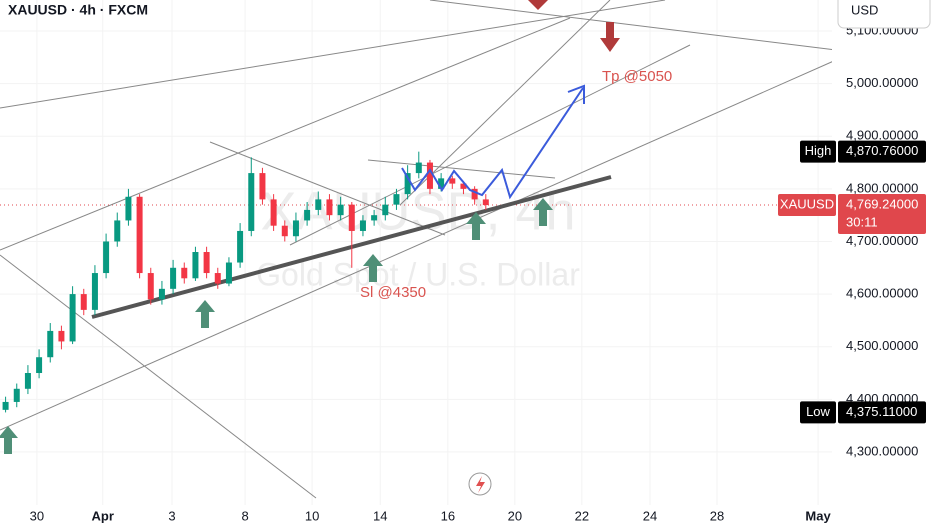 The image size is (932, 529). What do you see at coordinates (650, 515) in the screenshot?
I see `x-tick-label: 24` at bounding box center [650, 515].